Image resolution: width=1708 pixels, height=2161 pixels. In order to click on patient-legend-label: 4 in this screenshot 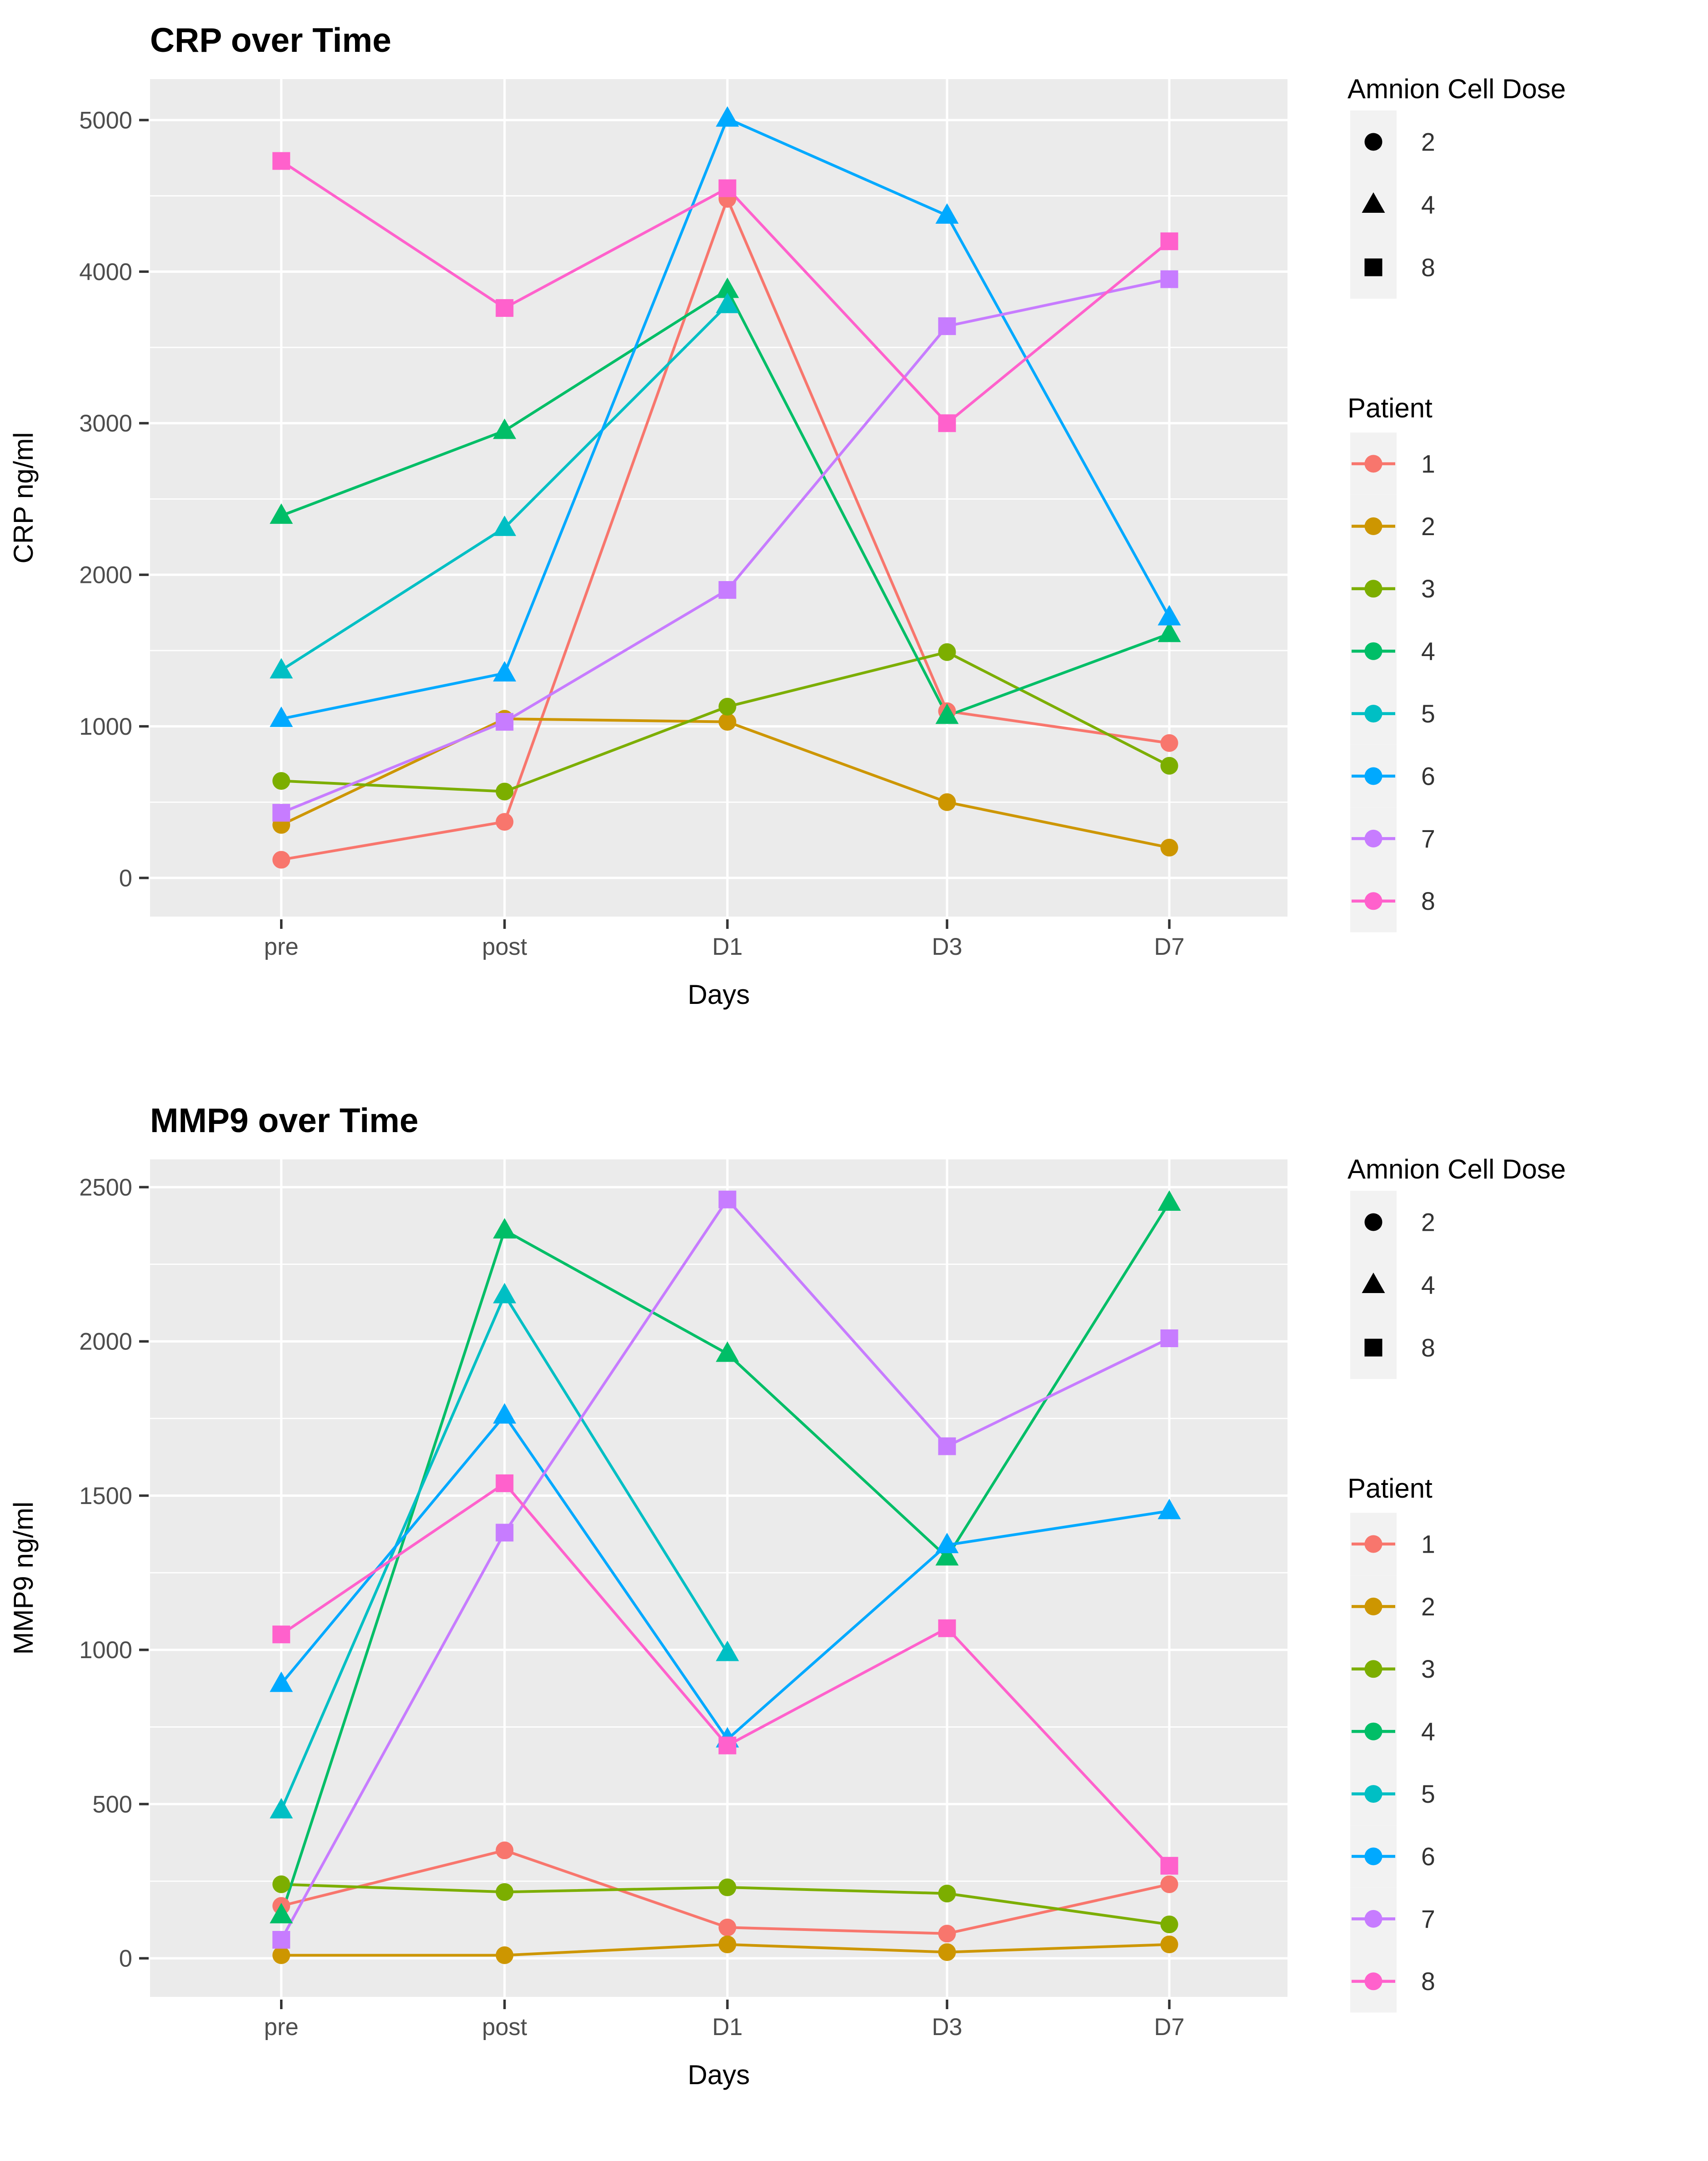, I will do `click(1428, 651)`.